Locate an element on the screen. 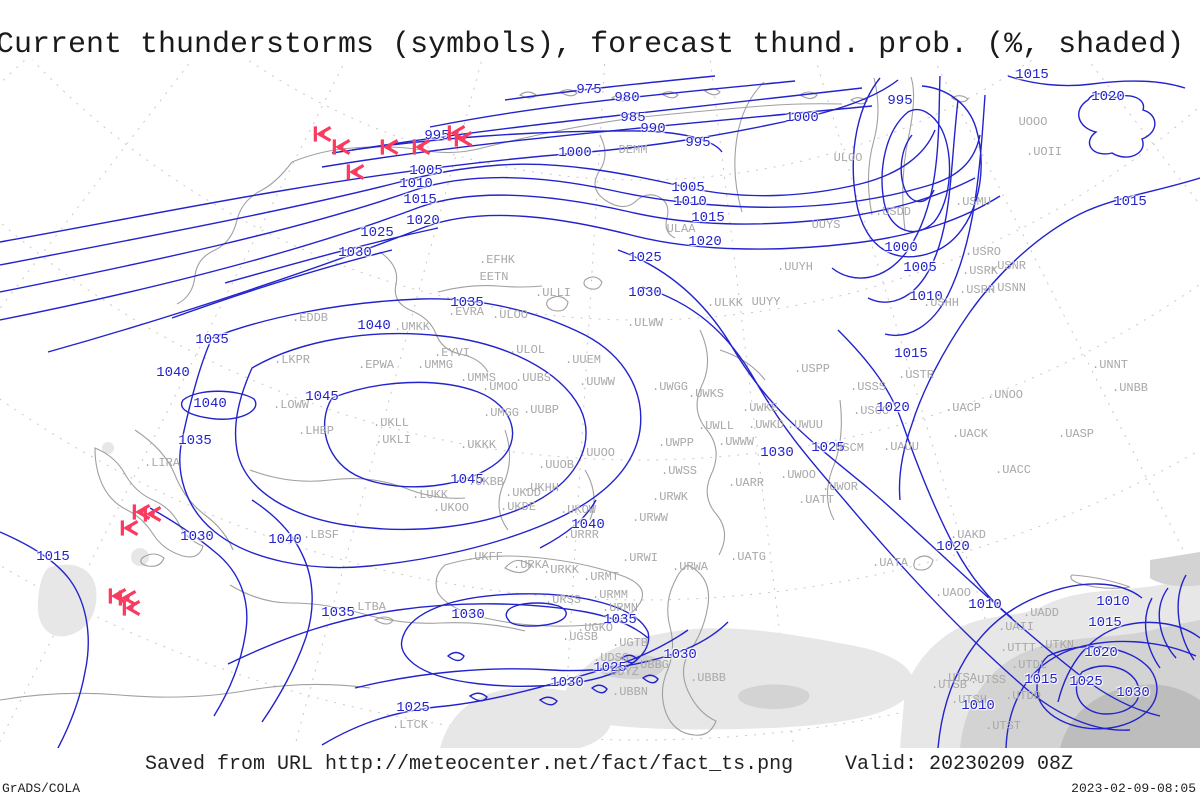 This screenshot has height=800, width=1200. station-label: EETN is located at coordinates (494, 277).